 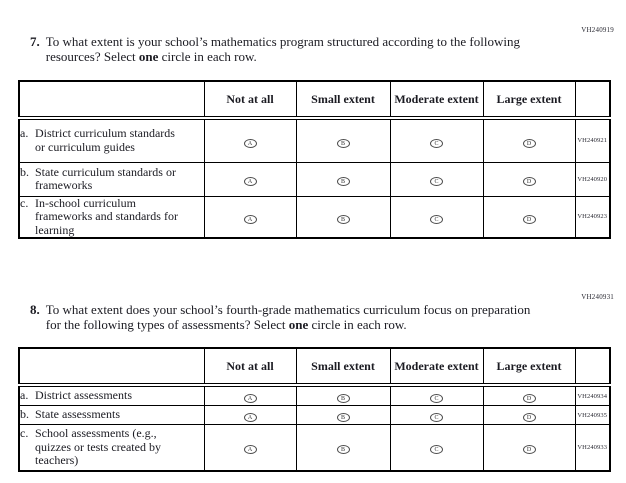 What do you see at coordinates (529, 367) in the screenshot?
I see `header-large-extent: Large extent` at bounding box center [529, 367].